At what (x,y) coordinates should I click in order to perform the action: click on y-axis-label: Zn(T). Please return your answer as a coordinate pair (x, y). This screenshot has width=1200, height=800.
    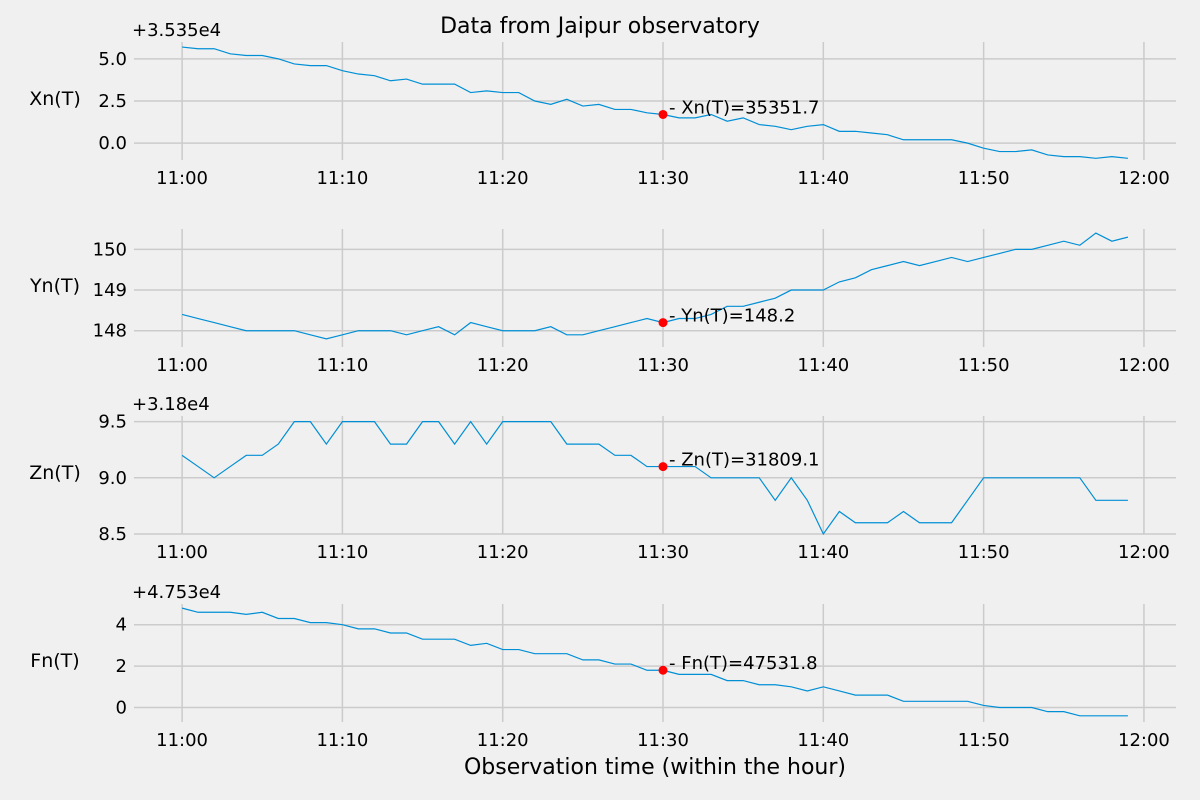
    Looking at the image, I should click on (55, 473).